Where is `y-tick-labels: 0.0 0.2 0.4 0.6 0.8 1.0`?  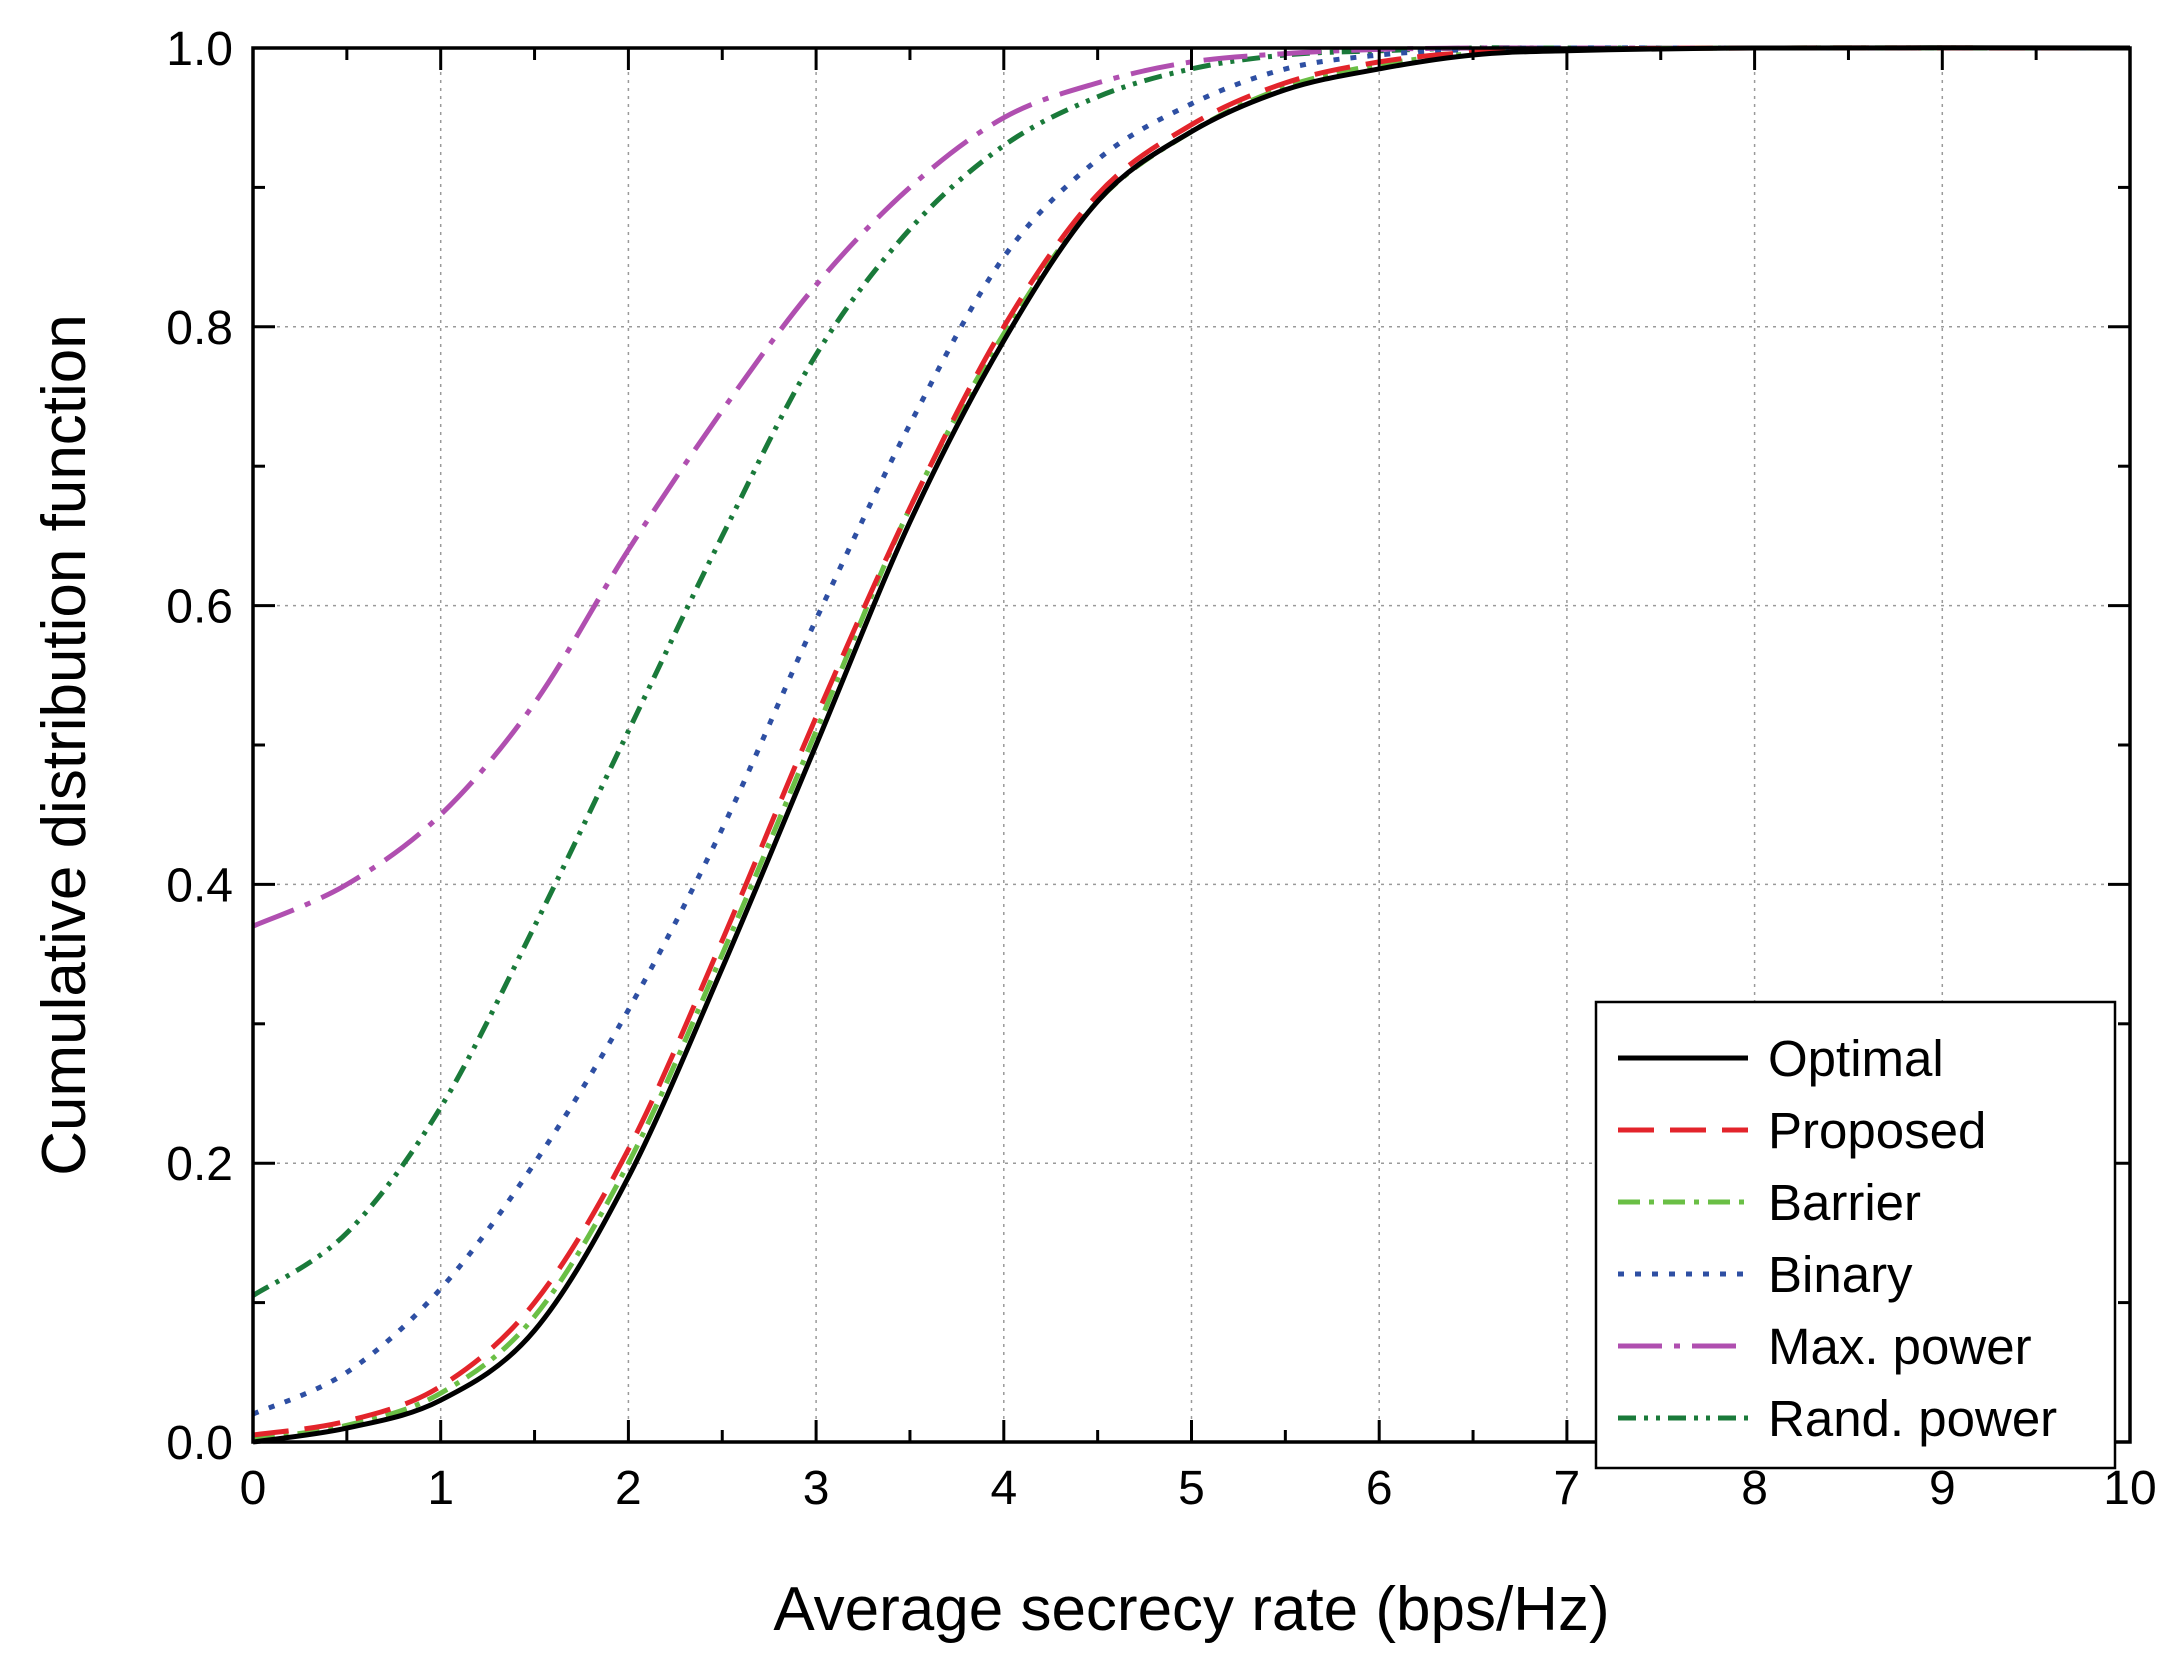
y-tick-labels: 0.0 0.2 0.4 0.6 0.8 1.0 is located at coordinates (199, 746).